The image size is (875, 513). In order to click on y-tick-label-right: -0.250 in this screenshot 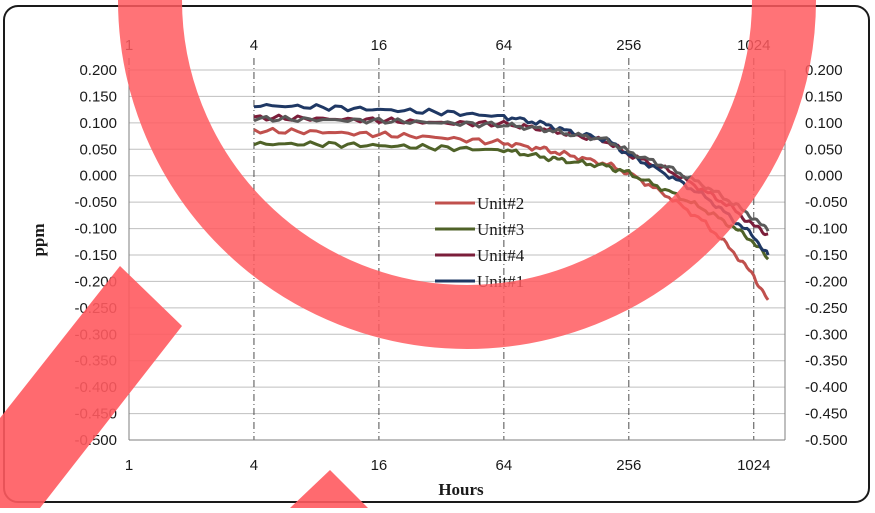, I will do `click(826, 308)`.